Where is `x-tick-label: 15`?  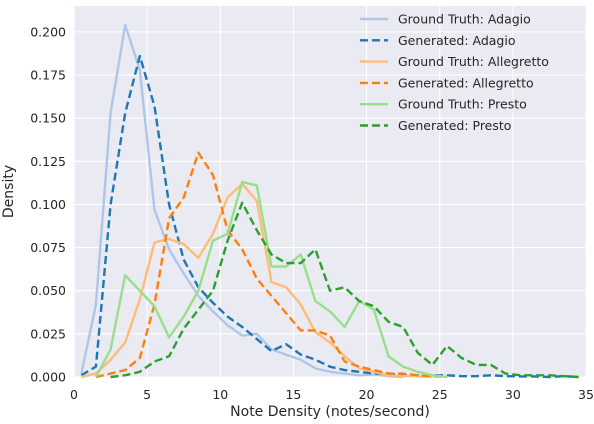
x-tick-label: 15 is located at coordinates (293, 394).